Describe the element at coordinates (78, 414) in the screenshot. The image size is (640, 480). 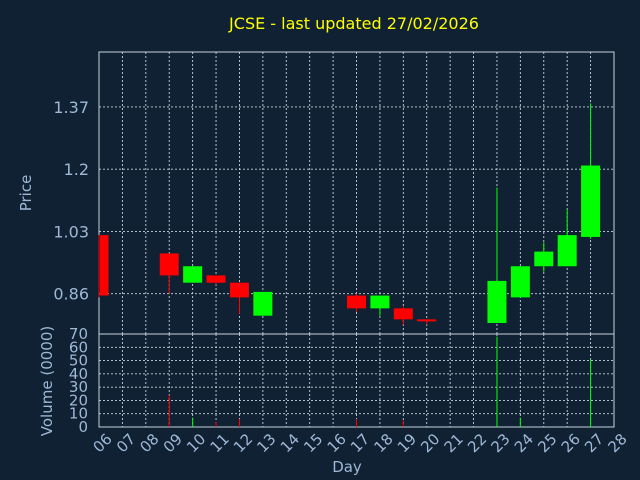
I see `volume-tick-label: 10` at that location.